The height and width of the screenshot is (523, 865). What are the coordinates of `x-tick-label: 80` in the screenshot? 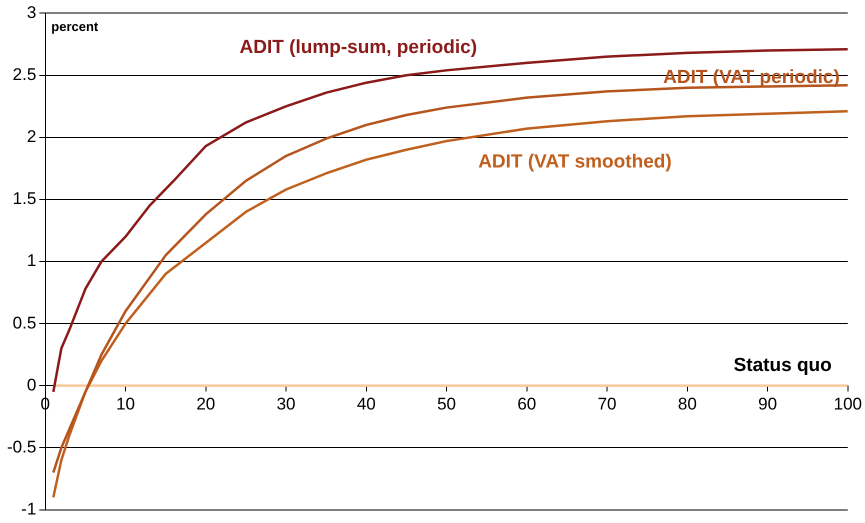 It's located at (687, 404).